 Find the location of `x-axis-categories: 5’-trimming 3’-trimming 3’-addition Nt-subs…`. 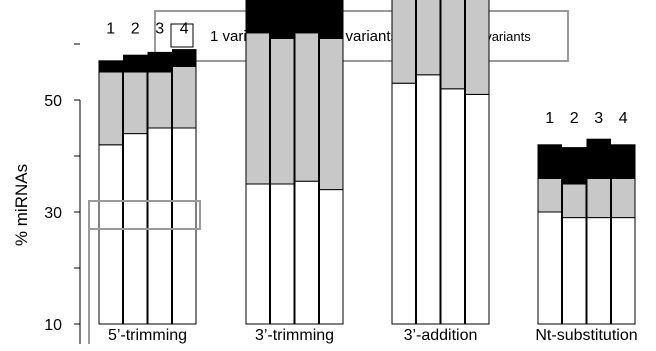

x-axis-categories: 5’-trimming 3’-trimming 3’-addition Nt-subs… is located at coordinates (373, 335).